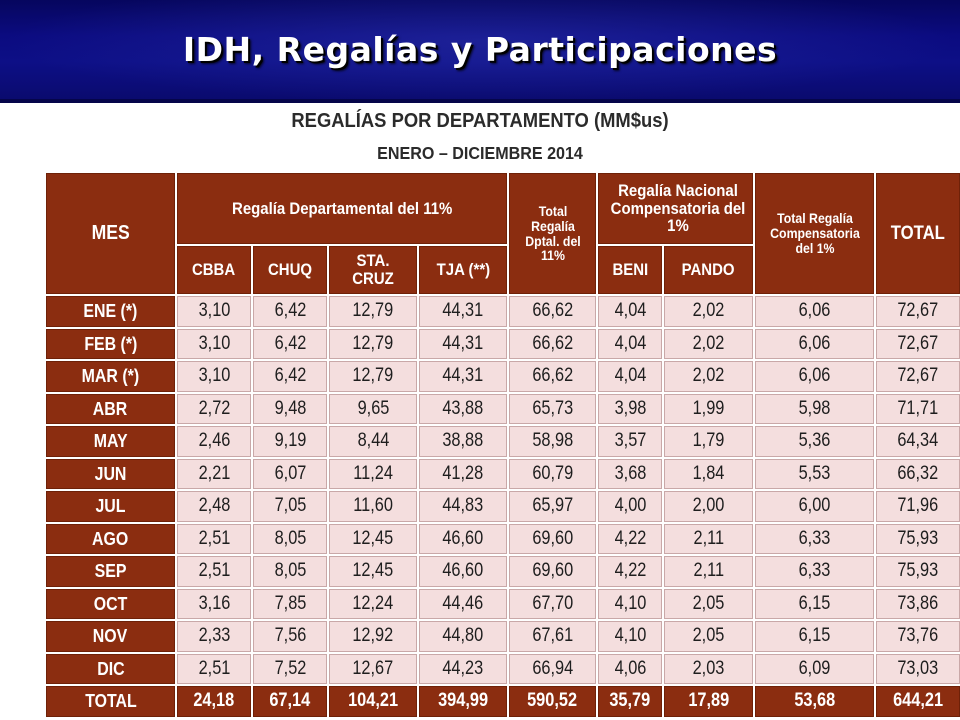 The image size is (960, 720). I want to click on value-cell-total: 73,86, so click(917, 603).